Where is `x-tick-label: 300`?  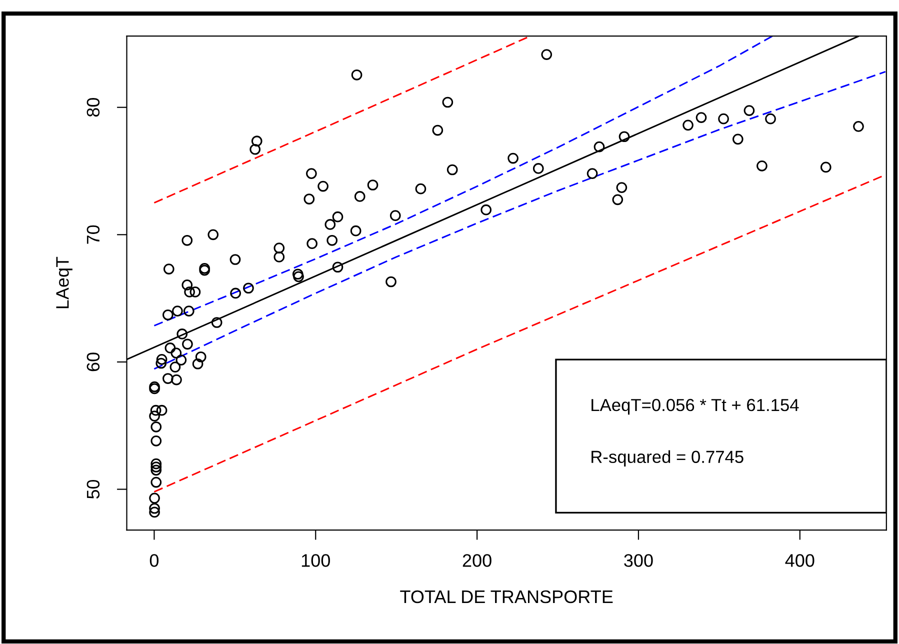 x-tick-label: 300 is located at coordinates (638, 560).